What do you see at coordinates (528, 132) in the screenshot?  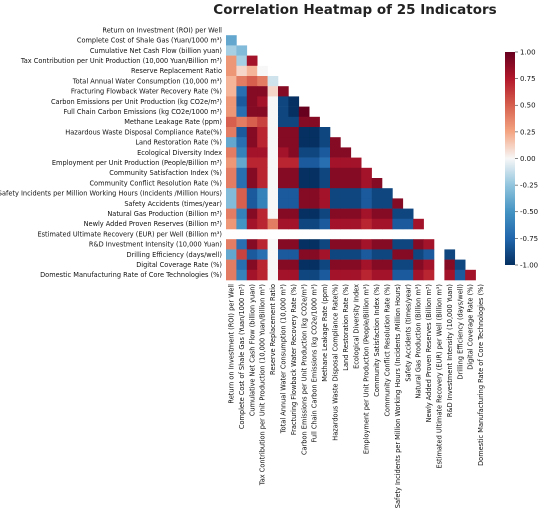 I see `colorbar-tick-label: 0.25` at bounding box center [528, 132].